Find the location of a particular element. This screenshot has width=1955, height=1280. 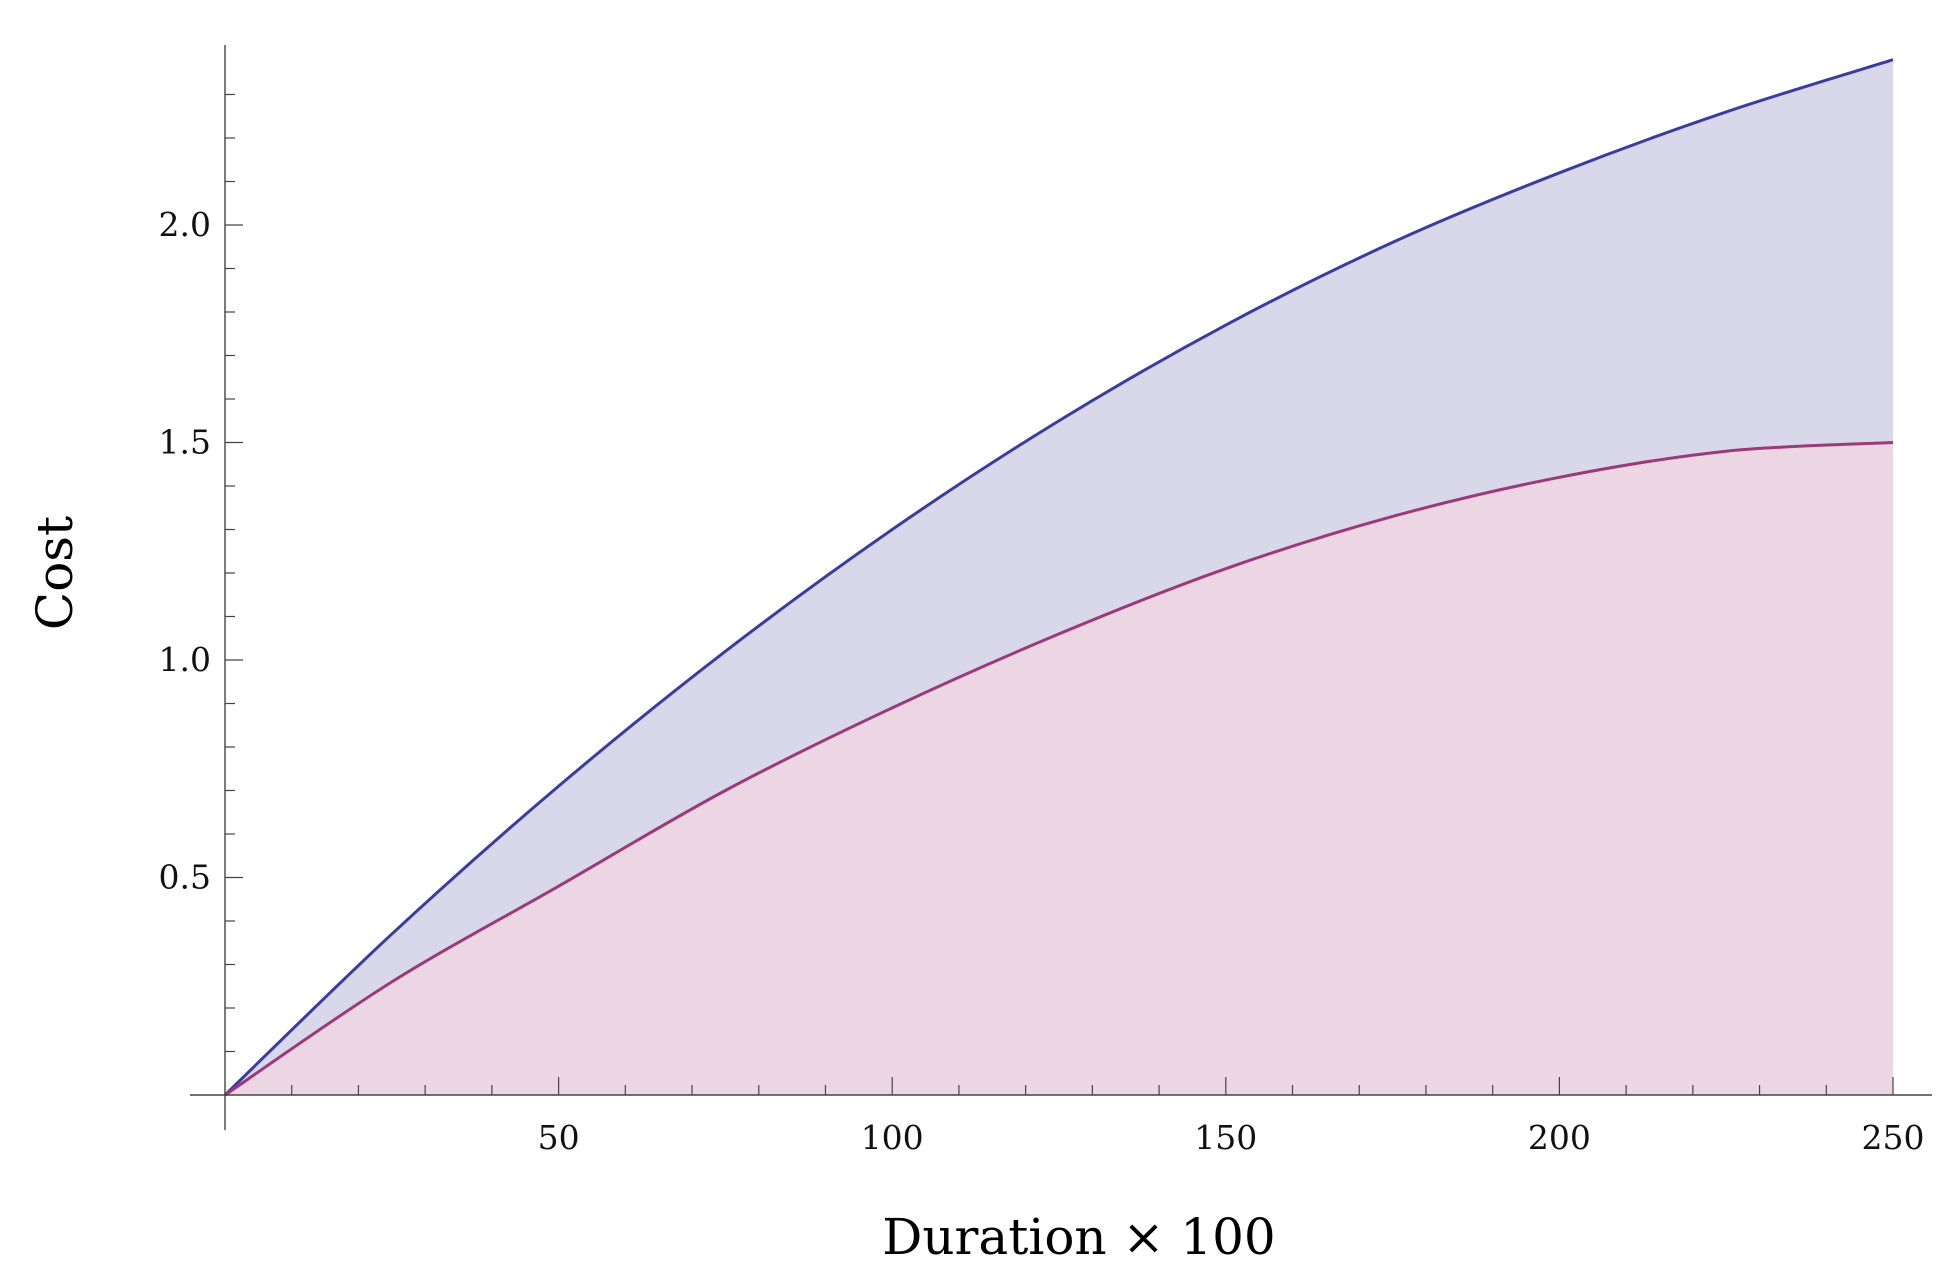

y-tick-label: 0.5 is located at coordinates (185, 877).